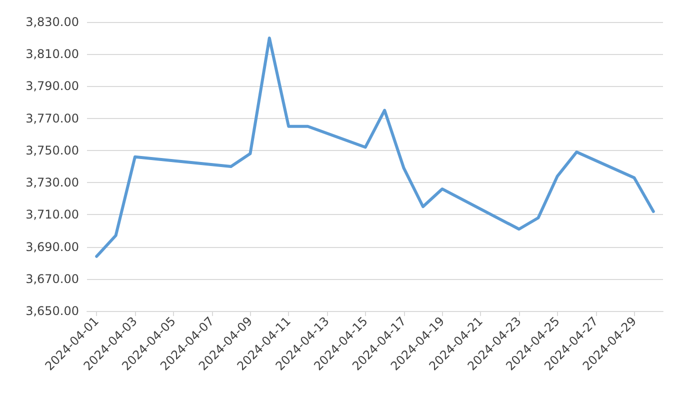 This screenshot has height=409, width=680. Describe the element at coordinates (52, 118) in the screenshot. I see `y-tick-label: 3,770.00` at that location.